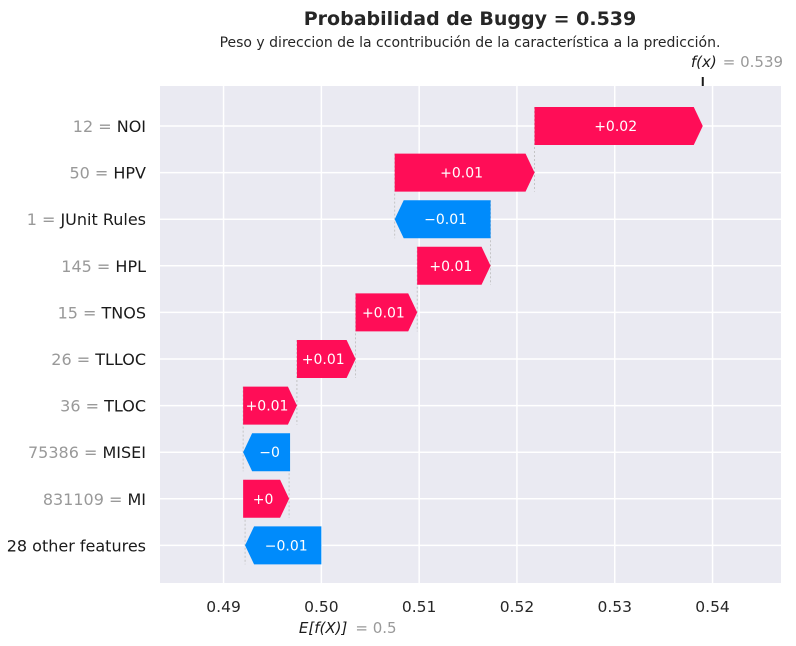 Image resolution: width=796 pixels, height=646 pixels. I want to click on bar-tloc, so click(270, 405).